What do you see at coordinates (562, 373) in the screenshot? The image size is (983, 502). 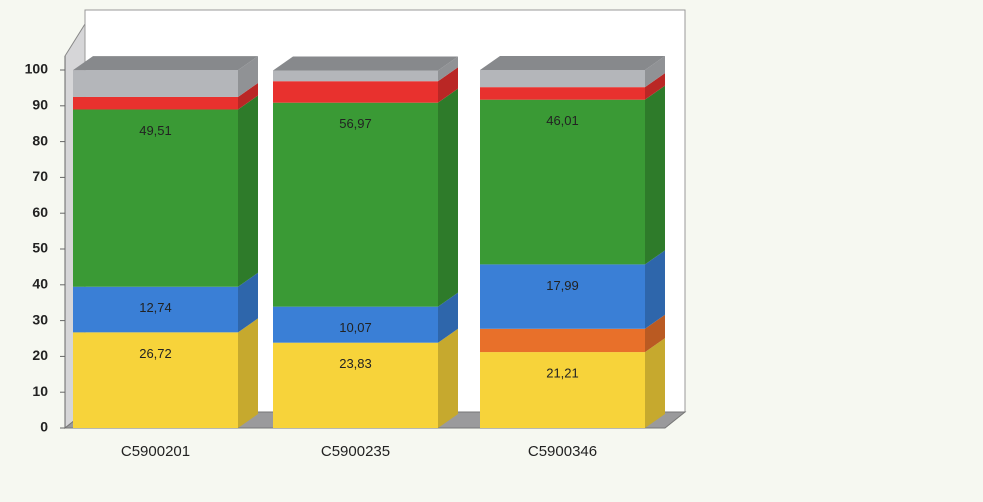 I see `value-label: 21,21` at bounding box center [562, 373].